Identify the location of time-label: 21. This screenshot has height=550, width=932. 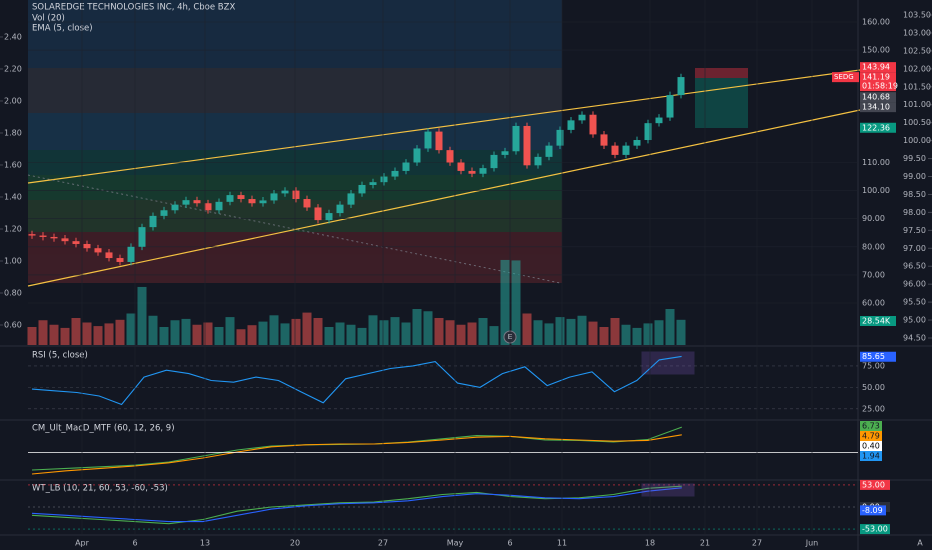
(705, 543).